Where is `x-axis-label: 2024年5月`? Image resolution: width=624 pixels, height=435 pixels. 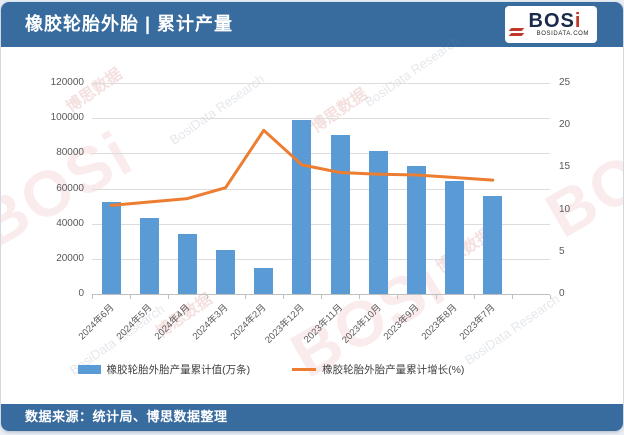
x-axis-label: 2024年5月 is located at coordinates (134, 322).